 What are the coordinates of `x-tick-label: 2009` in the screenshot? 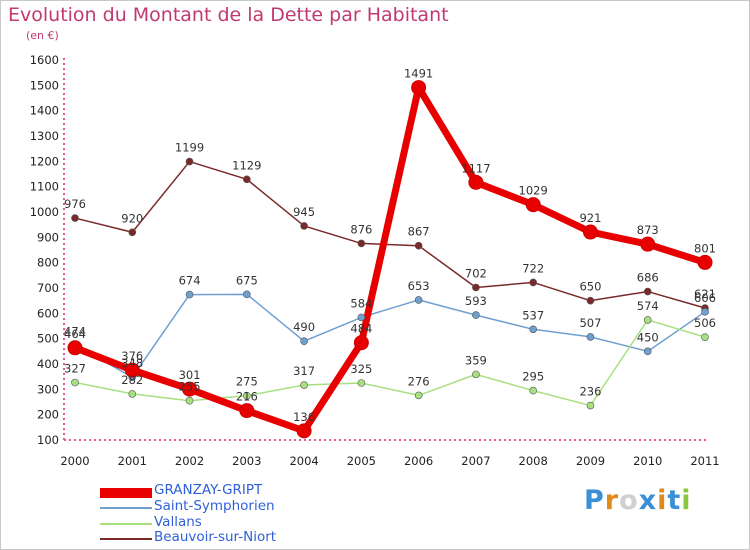 It's located at (590, 461).